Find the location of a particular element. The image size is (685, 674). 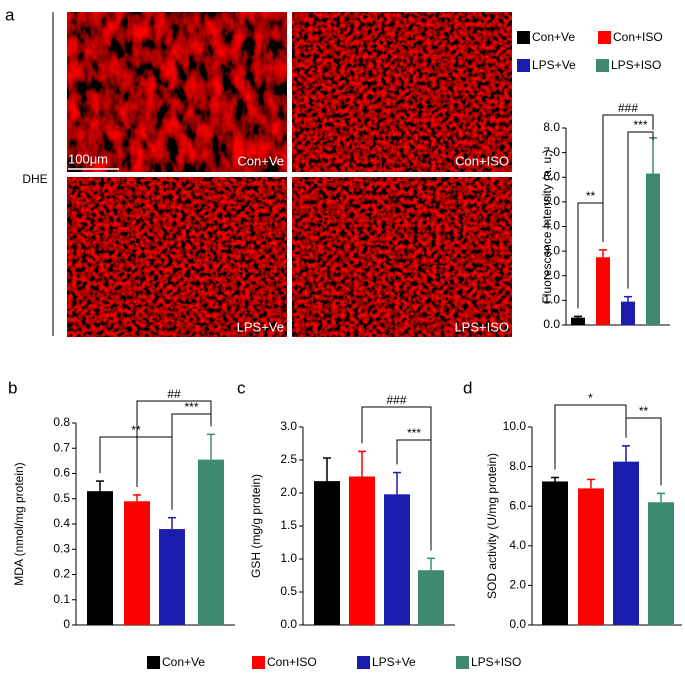

image-label: LPS+ISO is located at coordinates (481, 326).